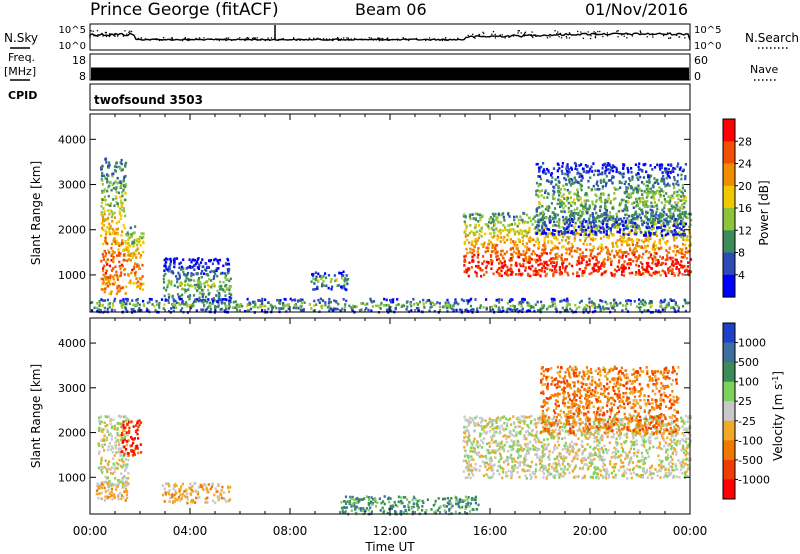  Describe the element at coordinates (184, 10) in the screenshot. I see `station-title: Prince George (fitACF)` at that location.